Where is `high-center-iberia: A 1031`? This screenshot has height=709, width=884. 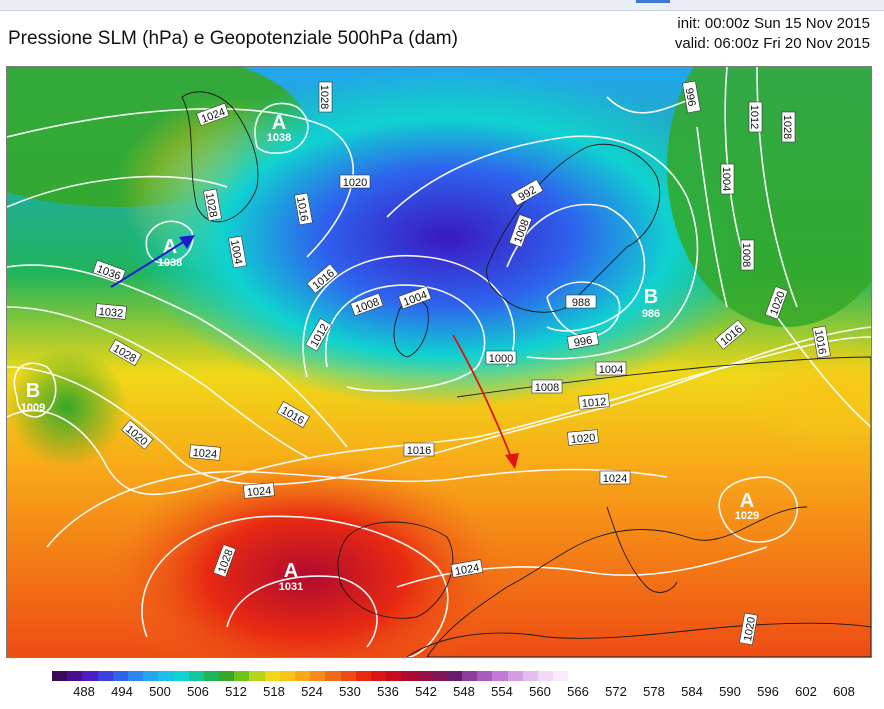 high-center-iberia: A 1031 is located at coordinates (291, 576).